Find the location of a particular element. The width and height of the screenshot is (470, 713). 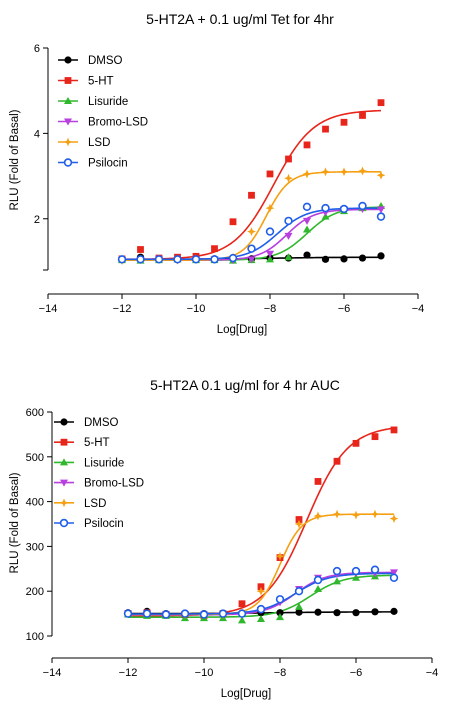

x-tick-label: −6 is located at coordinates (344, 309).